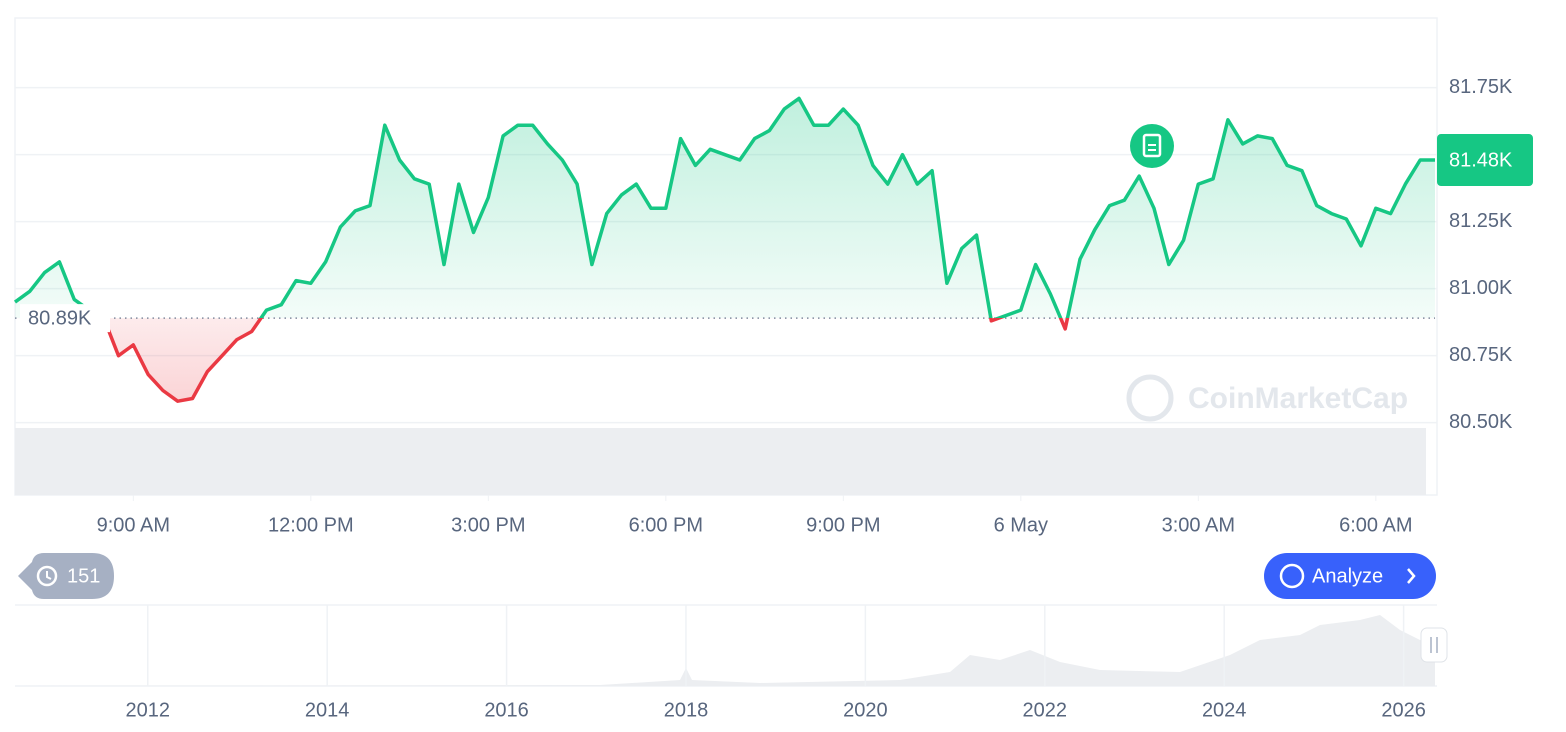 This screenshot has height=732, width=1566. Describe the element at coordinates (1481, 288) in the screenshot. I see `y-tick-label: 81.00K` at that location.